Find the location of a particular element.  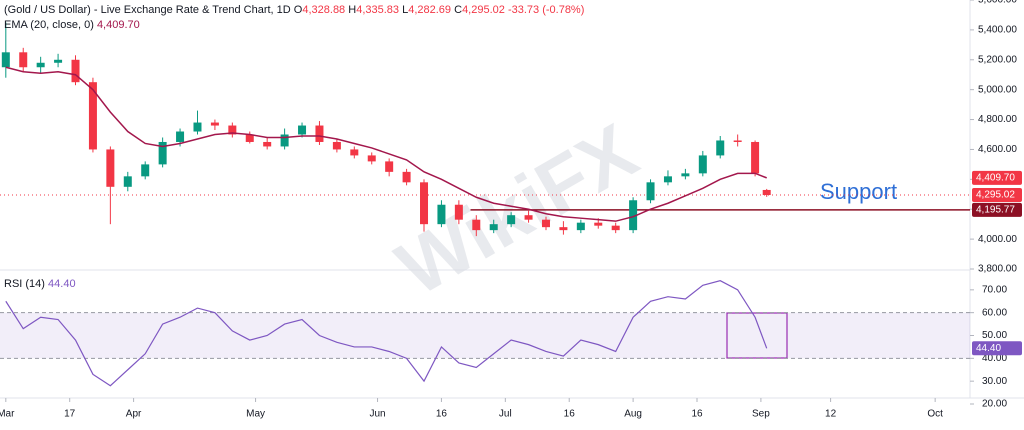

y-tick-label: 5,000.00 is located at coordinates (997, 89).